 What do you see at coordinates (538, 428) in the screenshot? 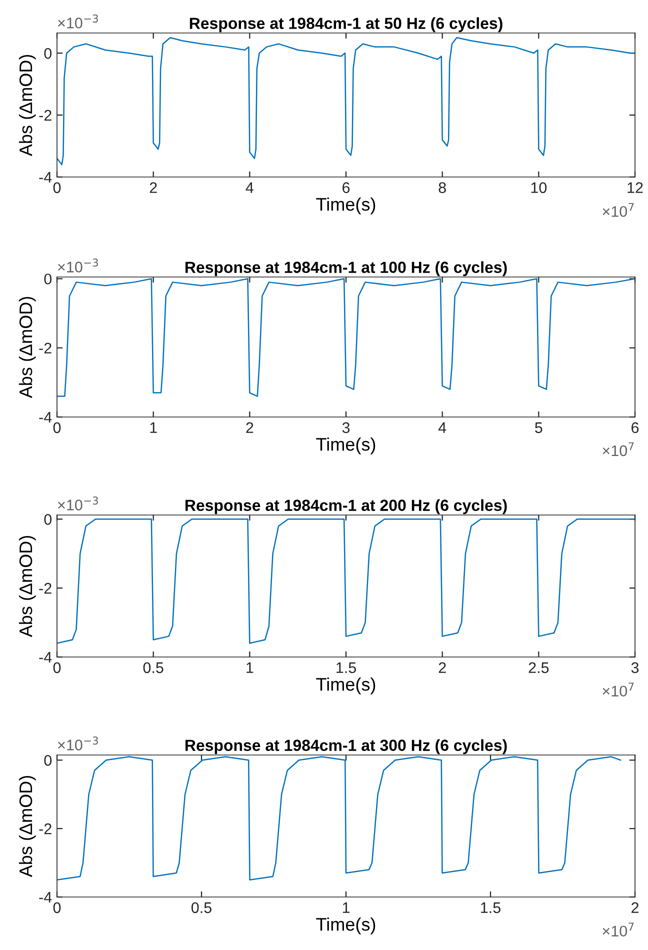
I see `x-tick-label: 5` at bounding box center [538, 428].